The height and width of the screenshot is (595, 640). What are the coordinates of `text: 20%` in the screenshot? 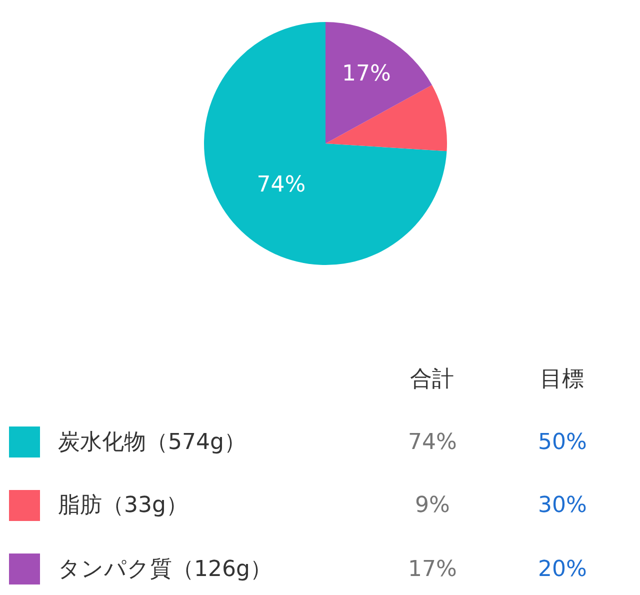 It's located at (562, 569).